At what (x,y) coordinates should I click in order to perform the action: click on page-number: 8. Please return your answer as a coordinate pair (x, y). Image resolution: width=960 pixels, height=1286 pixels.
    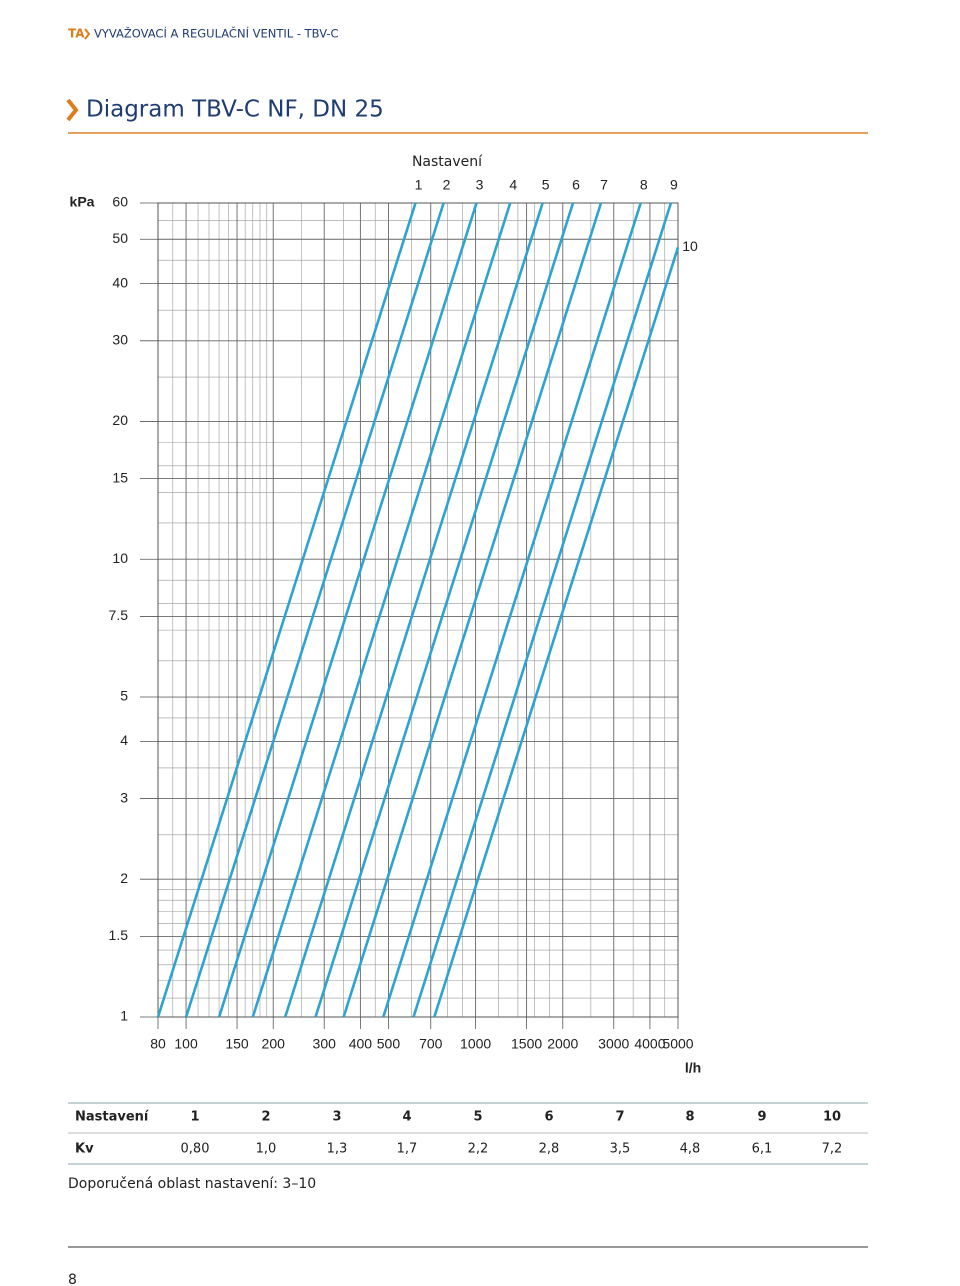
    Looking at the image, I should click on (72, 1279).